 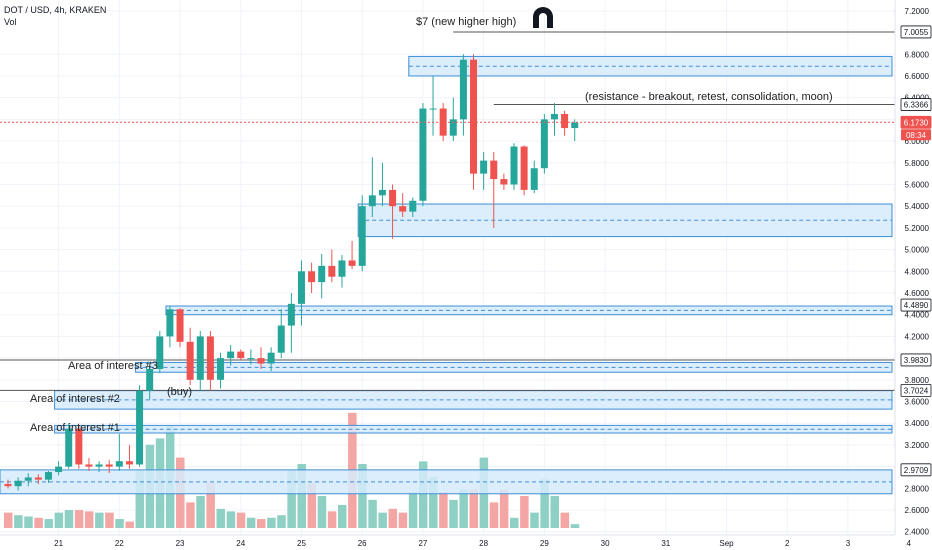 I want to click on price-tick-label: 6.0000, so click(x=917, y=141).